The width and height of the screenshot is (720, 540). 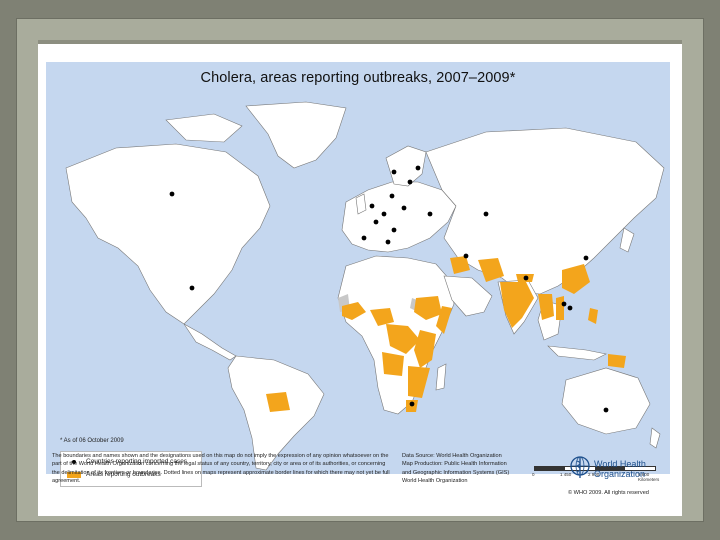 What do you see at coordinates (649, 477) in the screenshot?
I see `scale-label-3: 5 800 Kilometers` at bounding box center [649, 477].